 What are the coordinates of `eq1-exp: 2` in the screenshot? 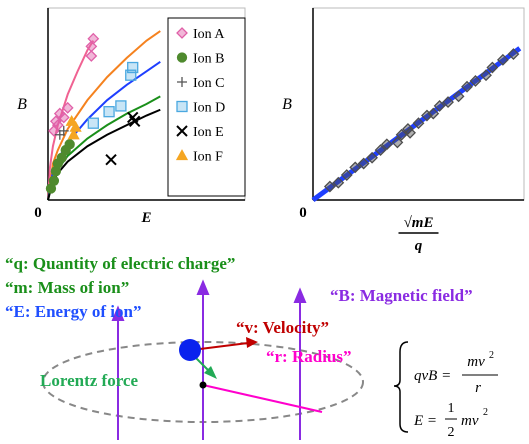 It's located at (491, 355).